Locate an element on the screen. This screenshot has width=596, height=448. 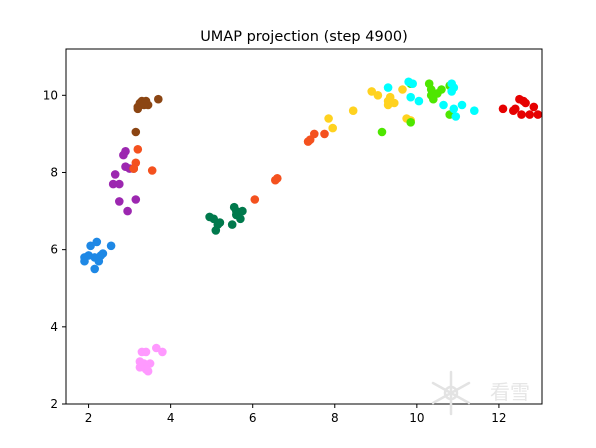
y-tick-label: 4 is located at coordinates (54, 327).